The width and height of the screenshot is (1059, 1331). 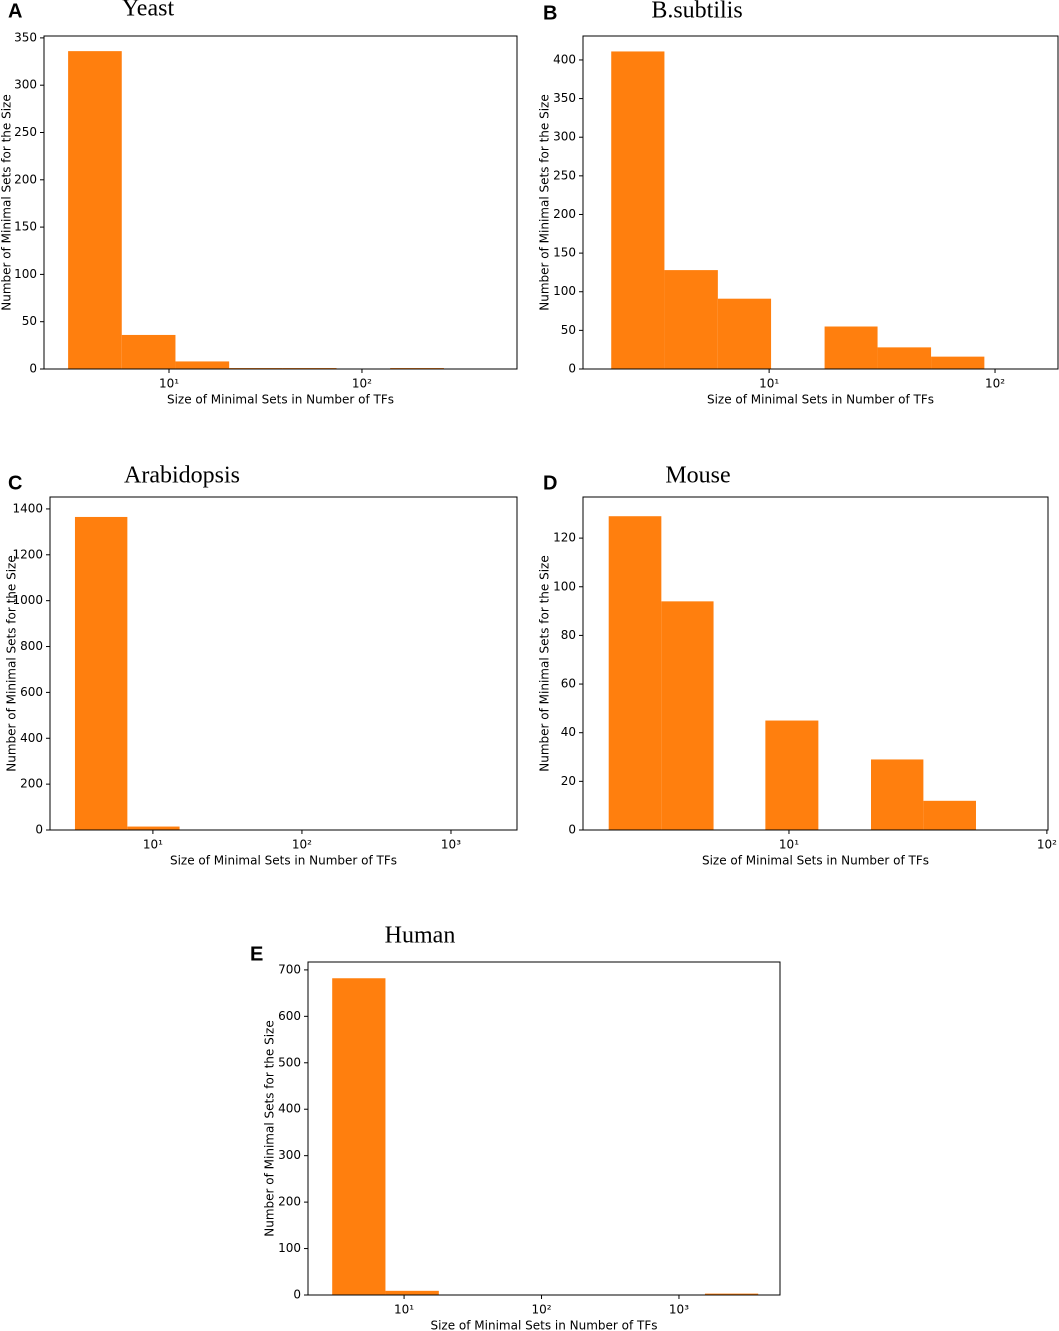 What do you see at coordinates (289, 1062) in the screenshot?
I see `y-tick-label: 500` at bounding box center [289, 1062].